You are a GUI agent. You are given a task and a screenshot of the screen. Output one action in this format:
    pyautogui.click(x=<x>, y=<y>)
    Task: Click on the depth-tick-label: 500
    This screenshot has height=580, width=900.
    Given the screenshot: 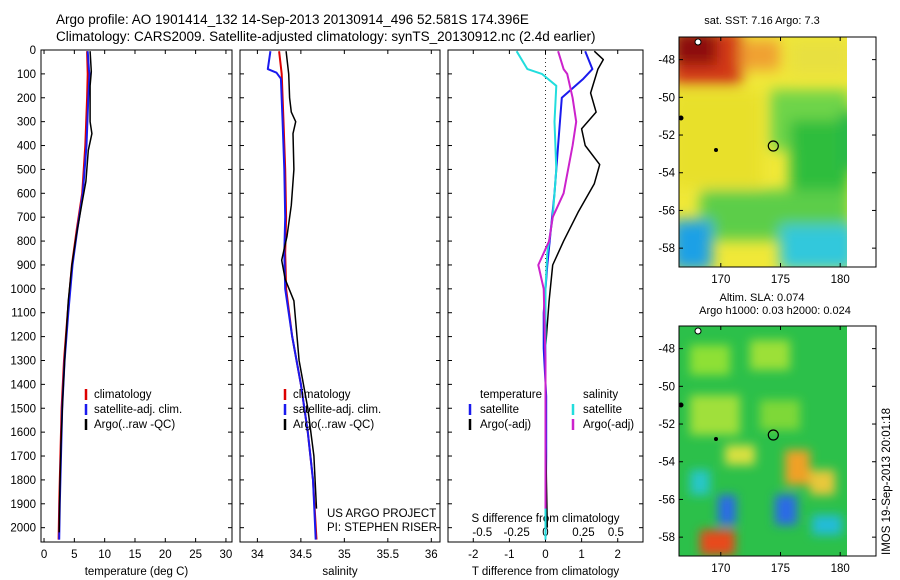 What is the action you would take?
    pyautogui.click(x=26, y=170)
    